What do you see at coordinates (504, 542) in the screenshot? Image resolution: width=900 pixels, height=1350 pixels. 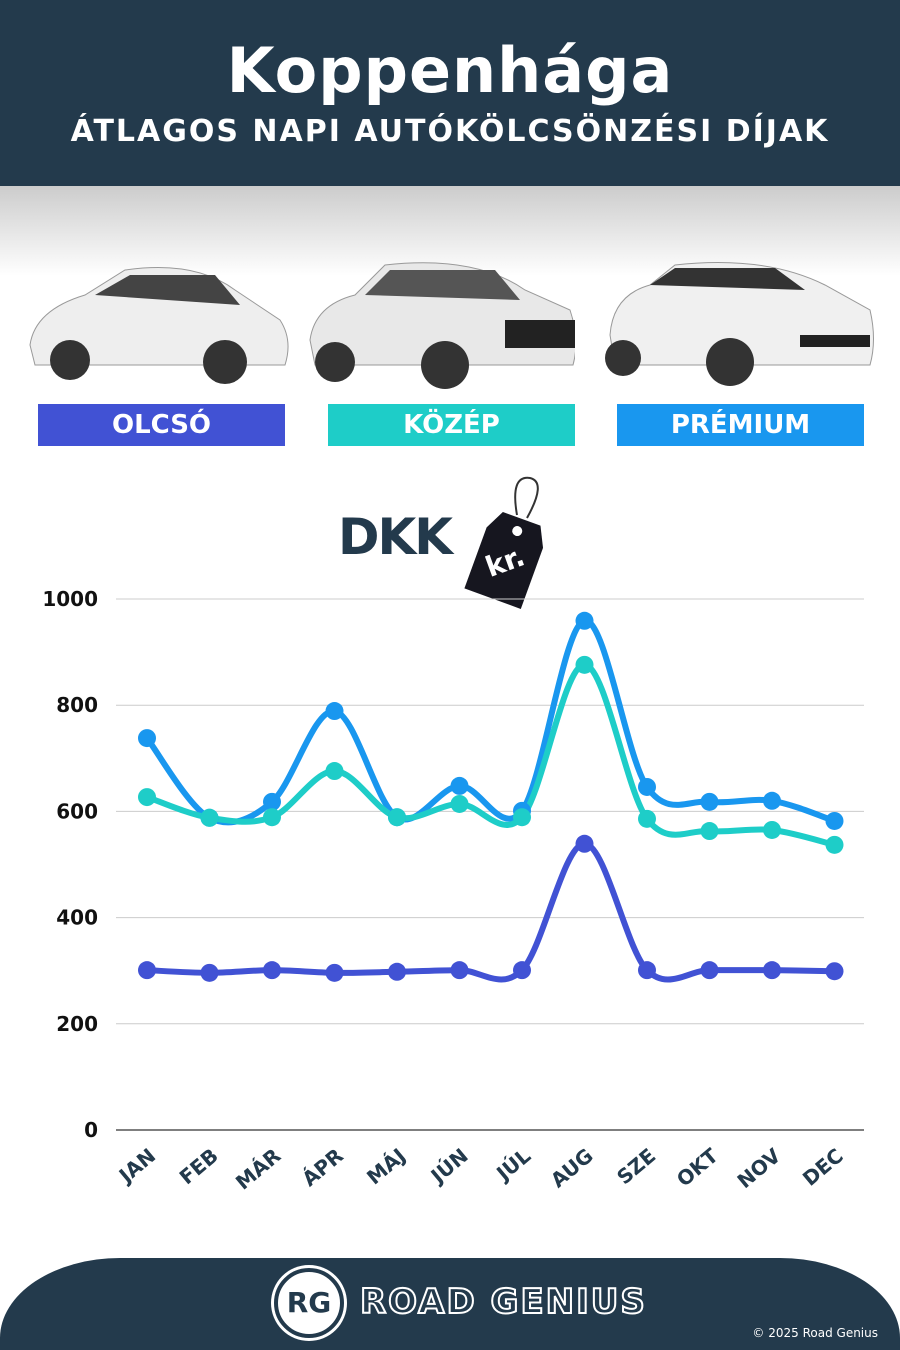 I see `price-tag-icon: kr.` at bounding box center [504, 542].